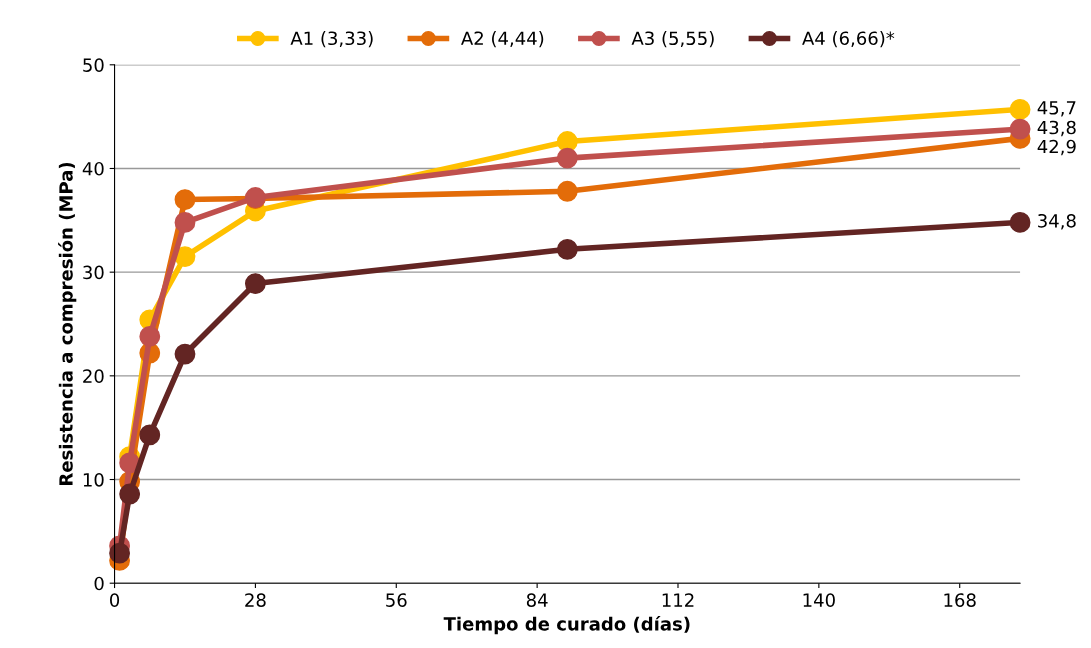 This screenshot has height=648, width=1091. I want to click on y-tick-label: 40, so click(93, 168).